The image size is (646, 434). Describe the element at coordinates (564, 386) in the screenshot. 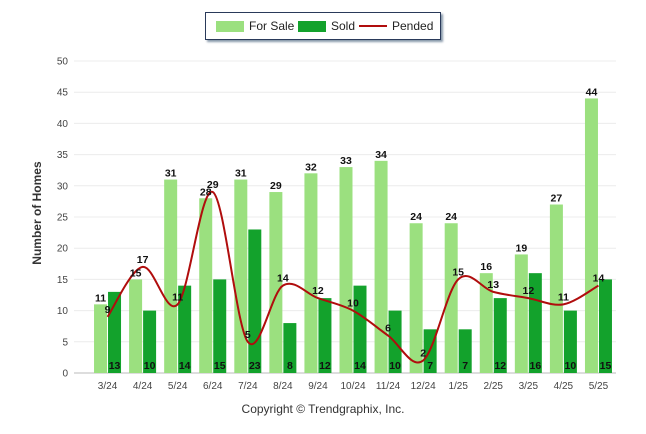

I see `x-tick-label: 4/25` at that location.